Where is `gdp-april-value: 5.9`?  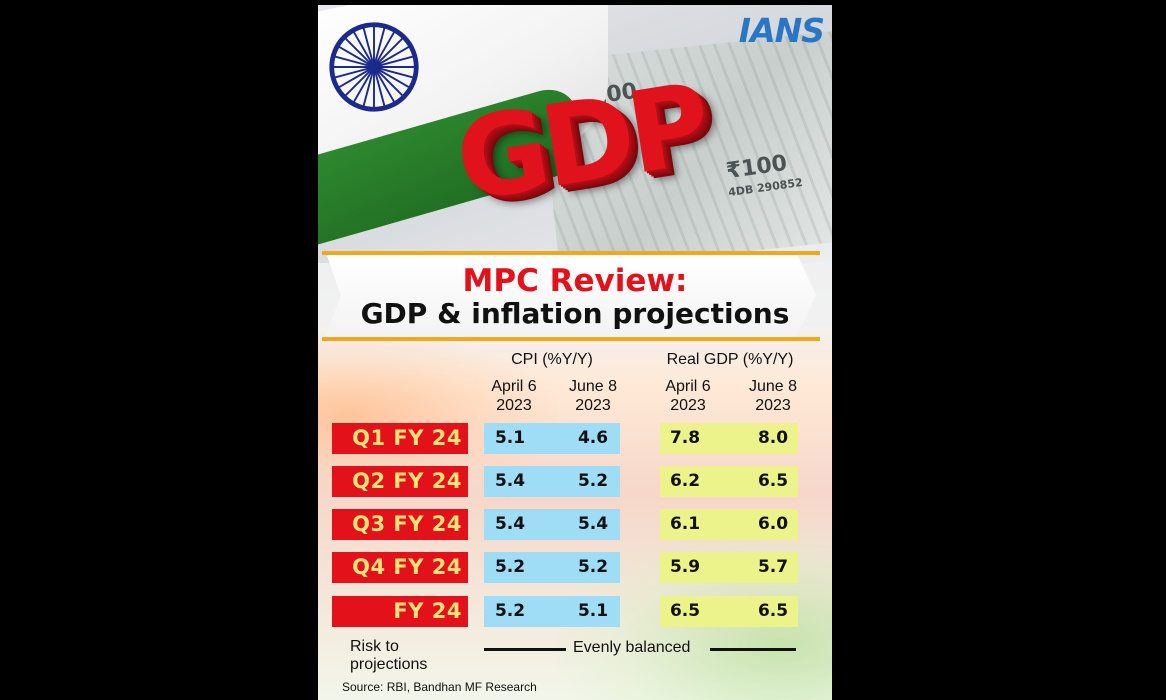 gdp-april-value: 5.9 is located at coordinates (685, 567).